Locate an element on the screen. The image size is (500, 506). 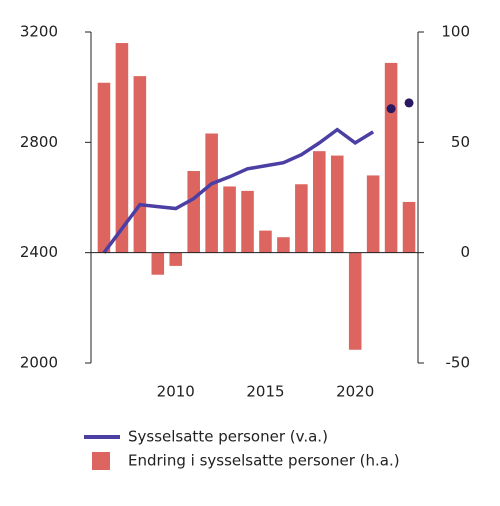
x-tick-label: 2010 is located at coordinates (176, 392).